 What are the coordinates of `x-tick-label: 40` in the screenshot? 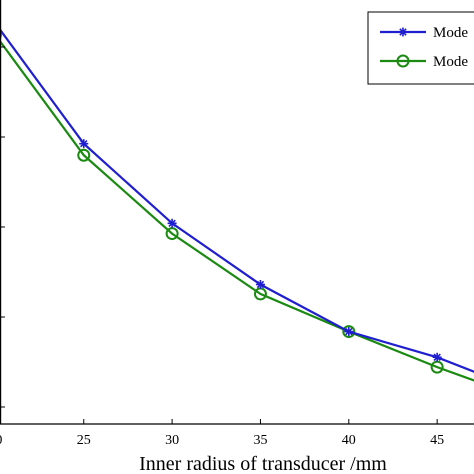 It's located at (349, 440).